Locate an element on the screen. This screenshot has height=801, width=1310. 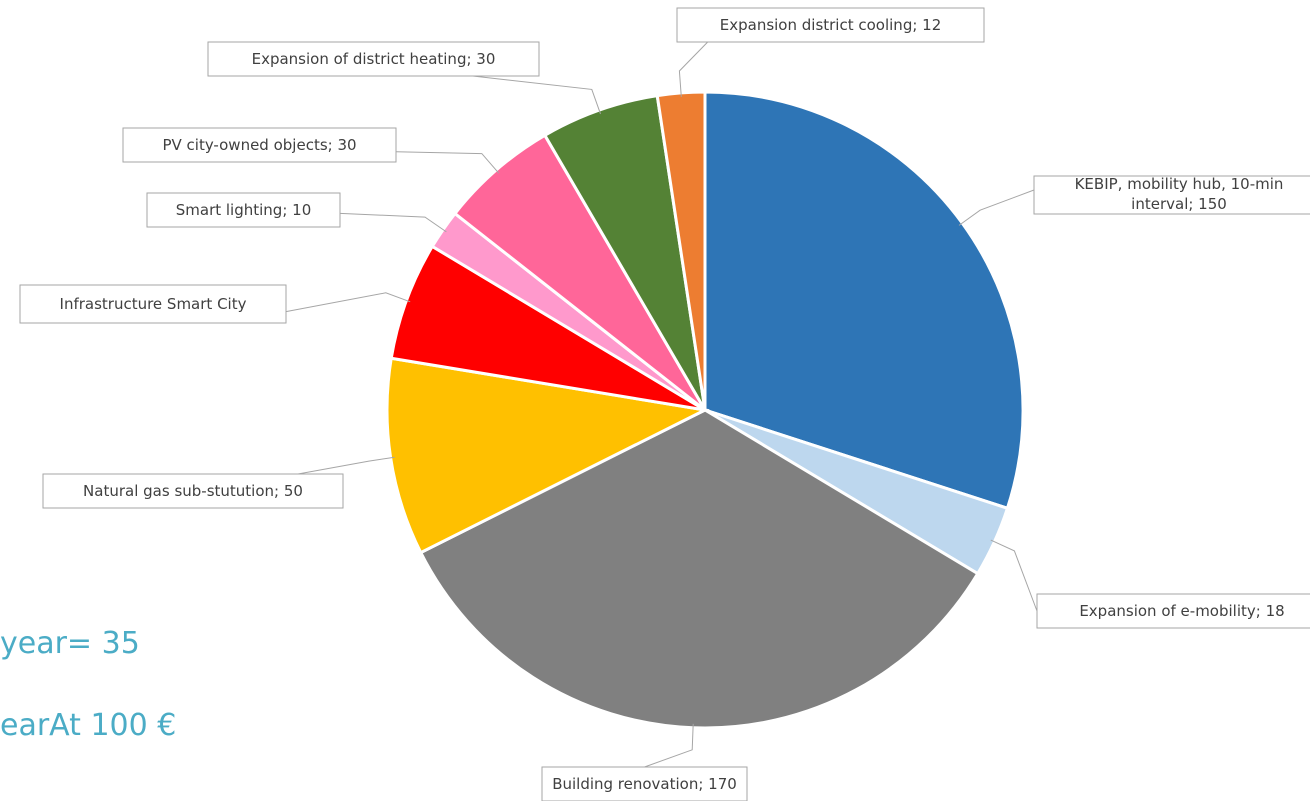
data-label-text: PV city-owned objects; 30 is located at coordinates (259, 145).